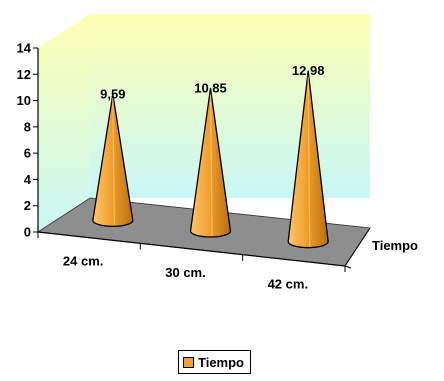  I want to click on y-tick-label: 10, so click(24, 100).